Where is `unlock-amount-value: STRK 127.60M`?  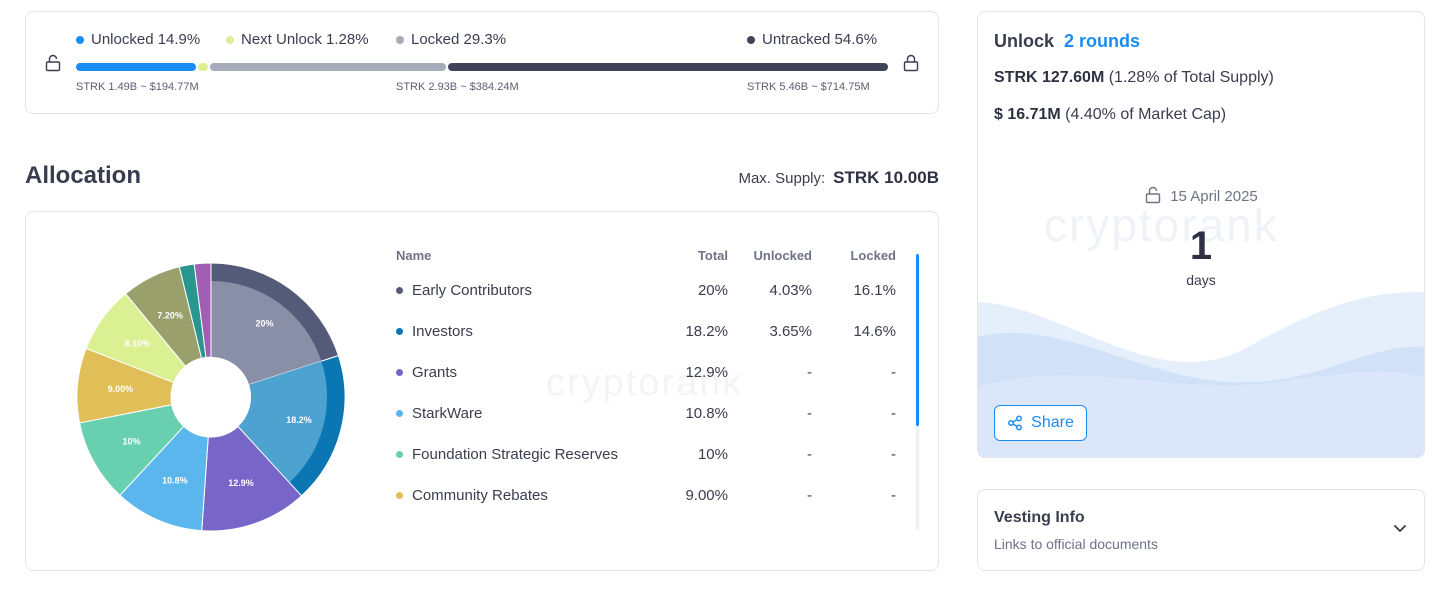 unlock-amount-value: STRK 127.60M is located at coordinates (1049, 77).